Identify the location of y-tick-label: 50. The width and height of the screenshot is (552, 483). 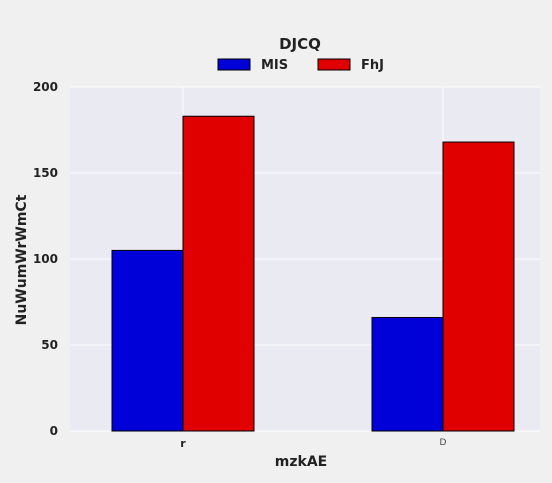
(49, 345).